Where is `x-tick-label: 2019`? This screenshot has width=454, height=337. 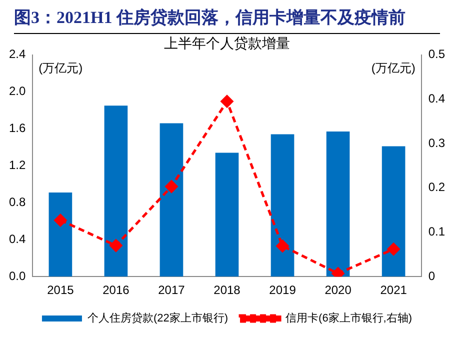
x-tick-label: 2019 is located at coordinates (282, 290).